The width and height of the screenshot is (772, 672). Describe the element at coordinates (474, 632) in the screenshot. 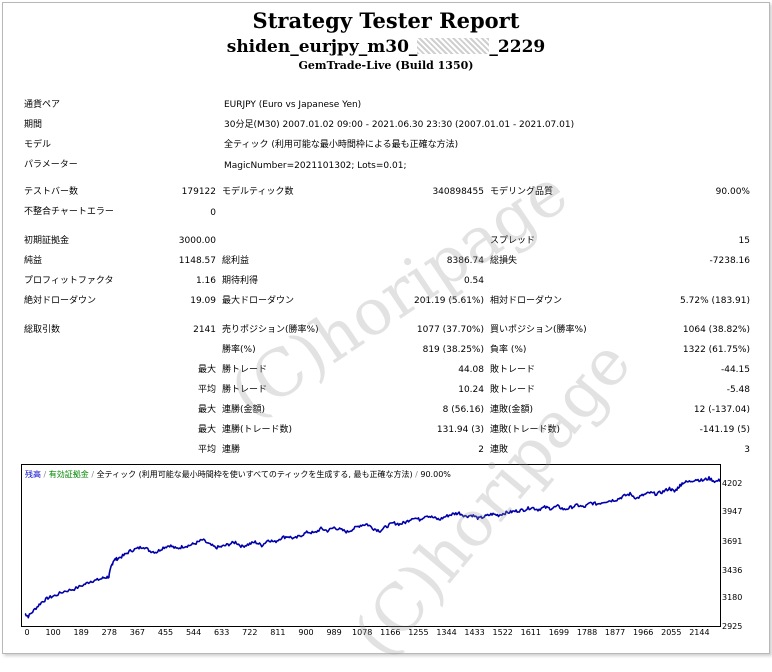

I see `x-tick-label: 1433` at that location.